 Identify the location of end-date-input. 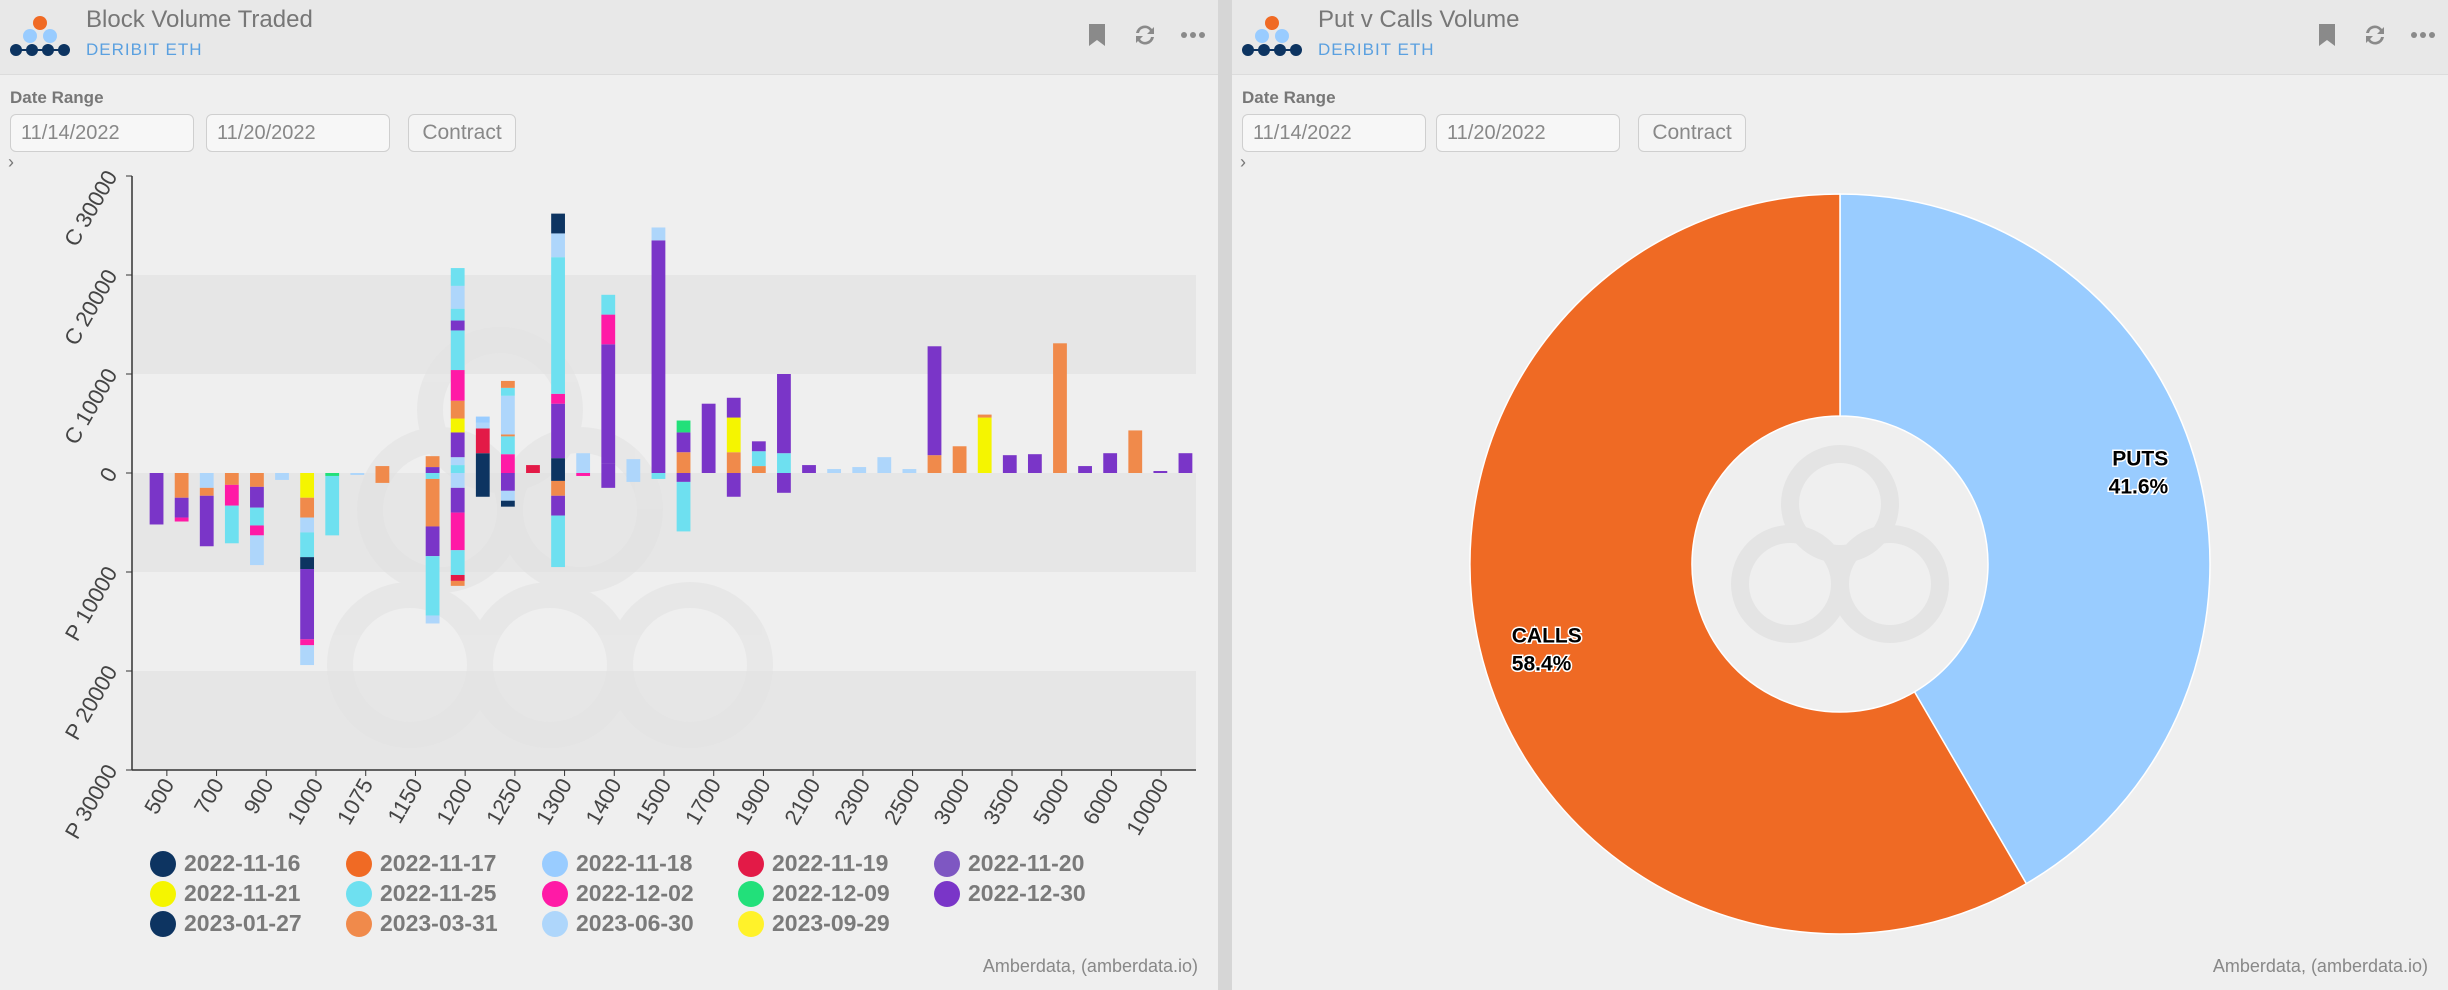
(1528, 133).